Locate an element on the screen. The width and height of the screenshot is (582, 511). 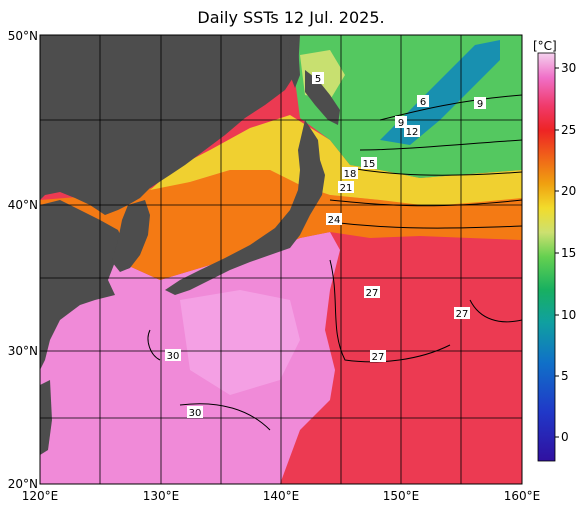
colorbar-label-25: 25 is located at coordinates (569, 130).